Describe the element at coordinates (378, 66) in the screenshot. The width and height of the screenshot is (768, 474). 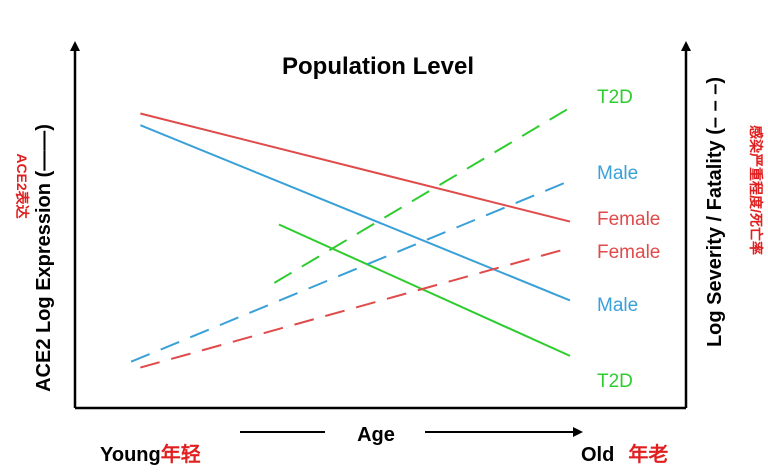
I see `chart-title: Population Level` at that location.